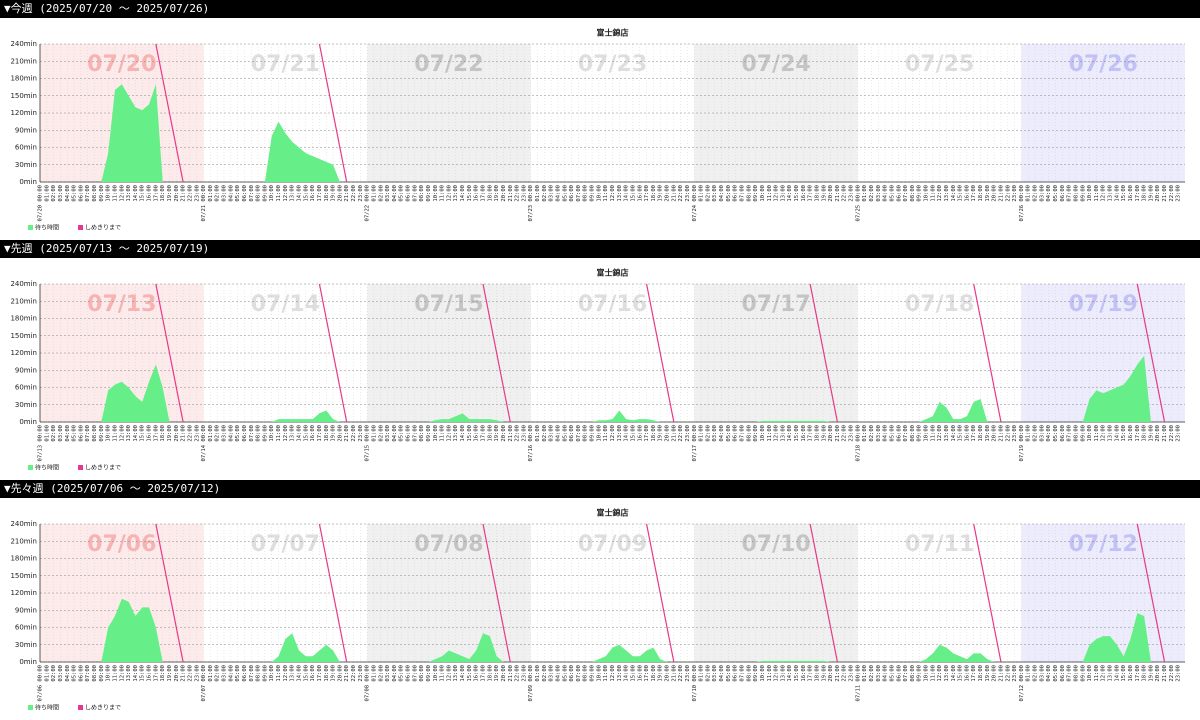  I want to click on day-label: 07/08, so click(448, 544).